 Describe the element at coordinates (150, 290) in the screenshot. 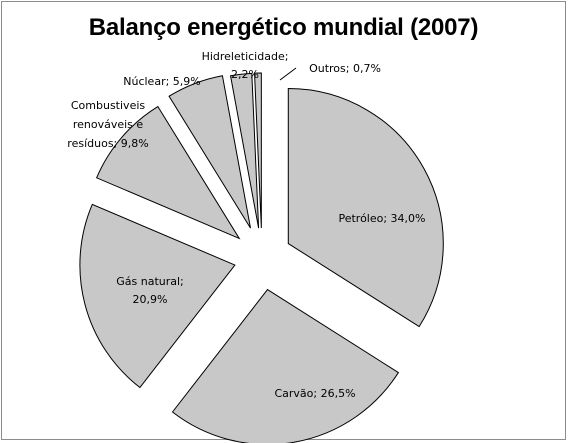

I see `data-label: Gás natural; 20,9%` at that location.